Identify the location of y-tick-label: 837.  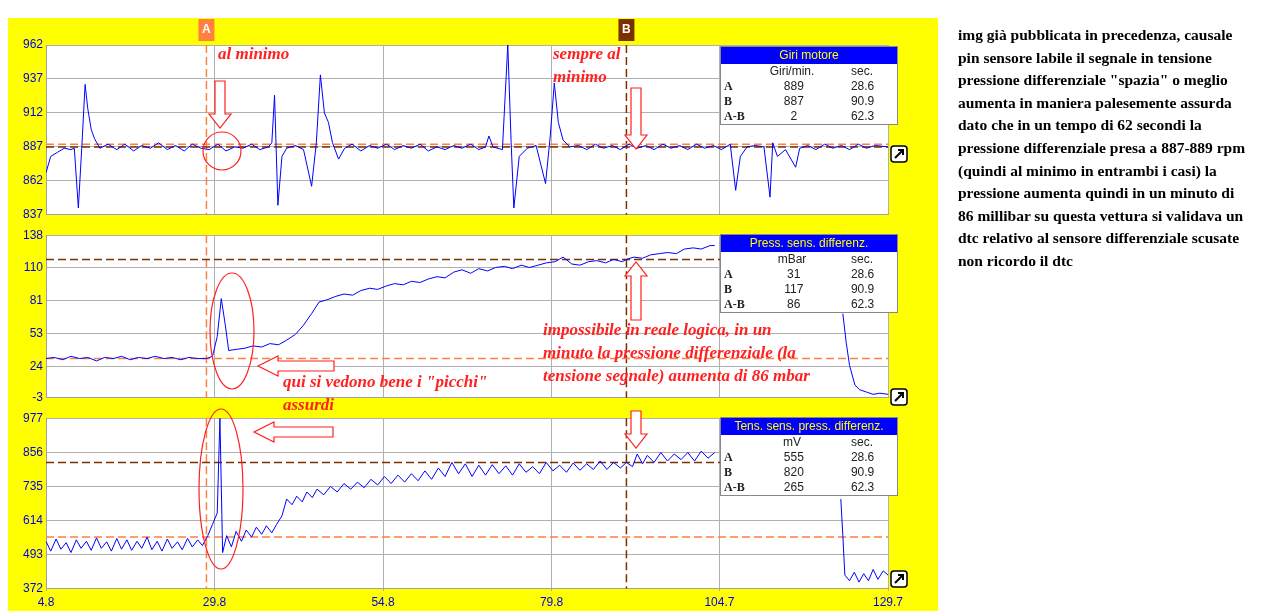
(33, 214).